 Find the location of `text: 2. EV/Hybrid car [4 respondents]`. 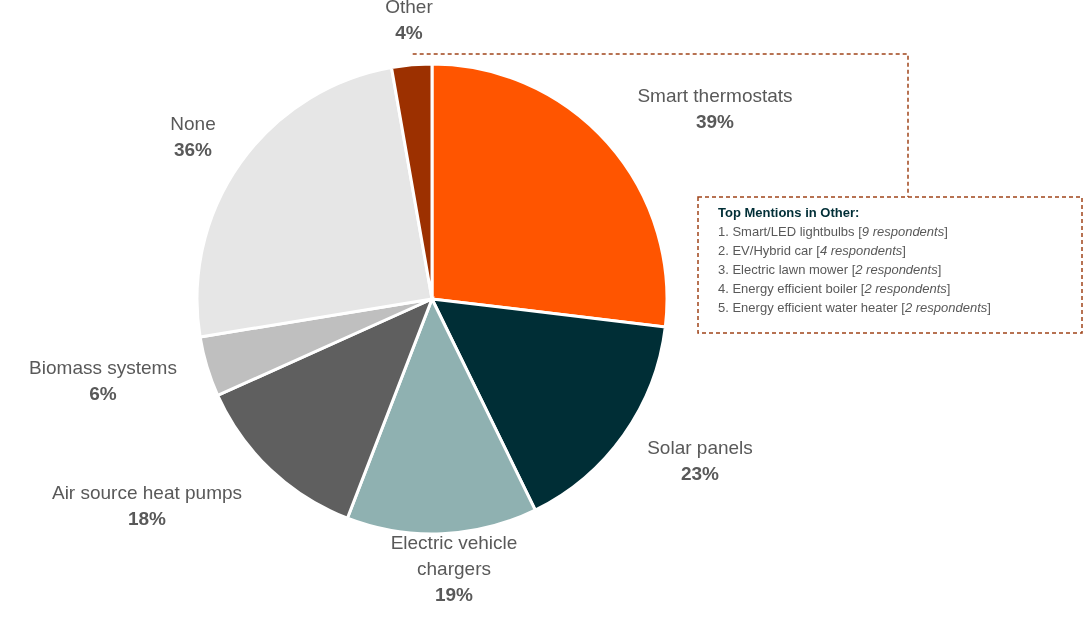

text: 2. EV/Hybrid car [4 respondents] is located at coordinates (812, 250).